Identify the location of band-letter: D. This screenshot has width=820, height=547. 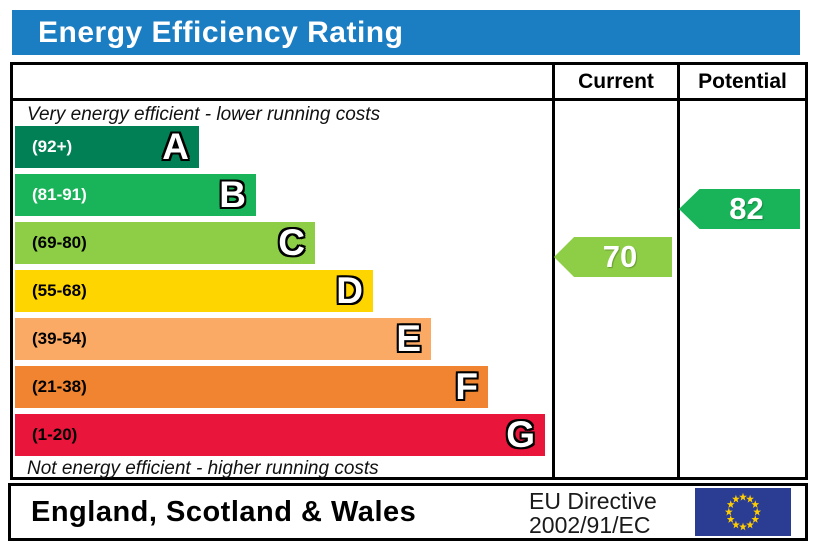
(349, 290).